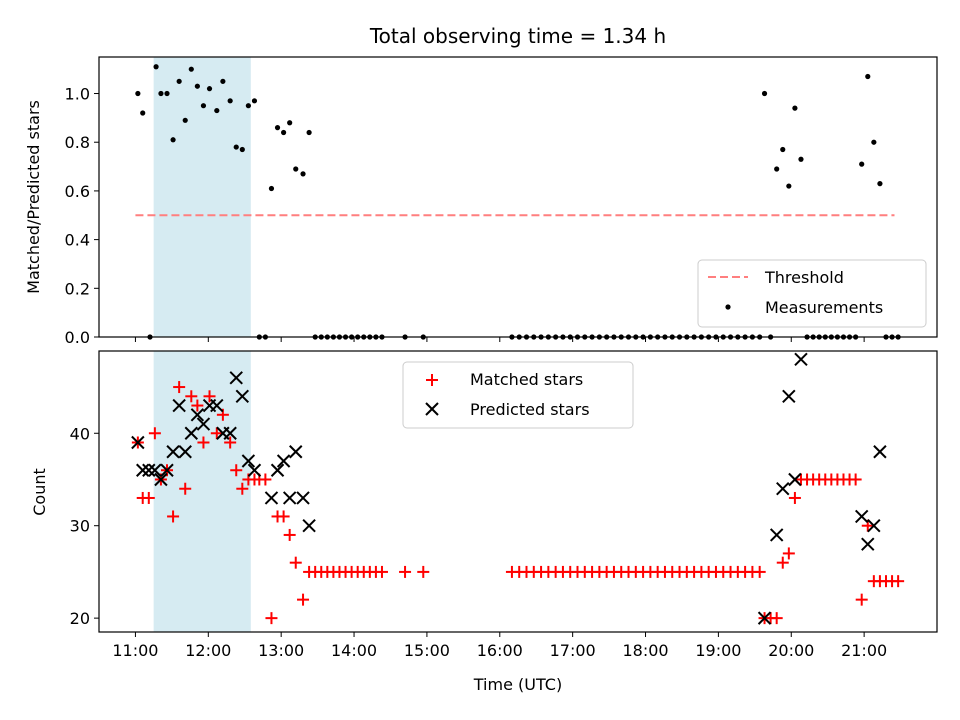 Image resolution: width=960 pixels, height=720 pixels. I want to click on top-y-tick-label: 0.4, so click(77, 240).